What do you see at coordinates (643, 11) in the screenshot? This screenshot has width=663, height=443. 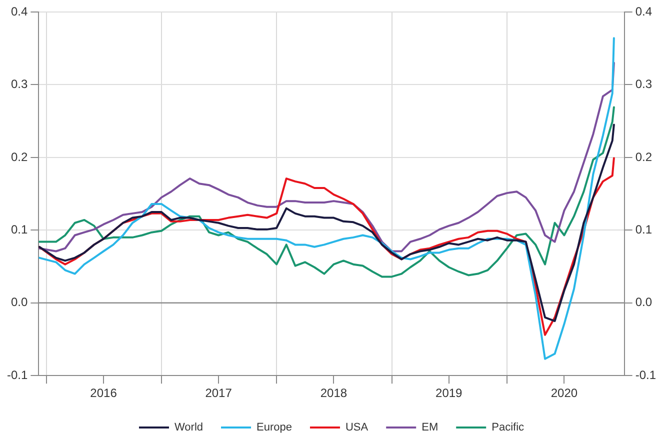 I see `y2-tick-label: 0.4` at bounding box center [643, 11].